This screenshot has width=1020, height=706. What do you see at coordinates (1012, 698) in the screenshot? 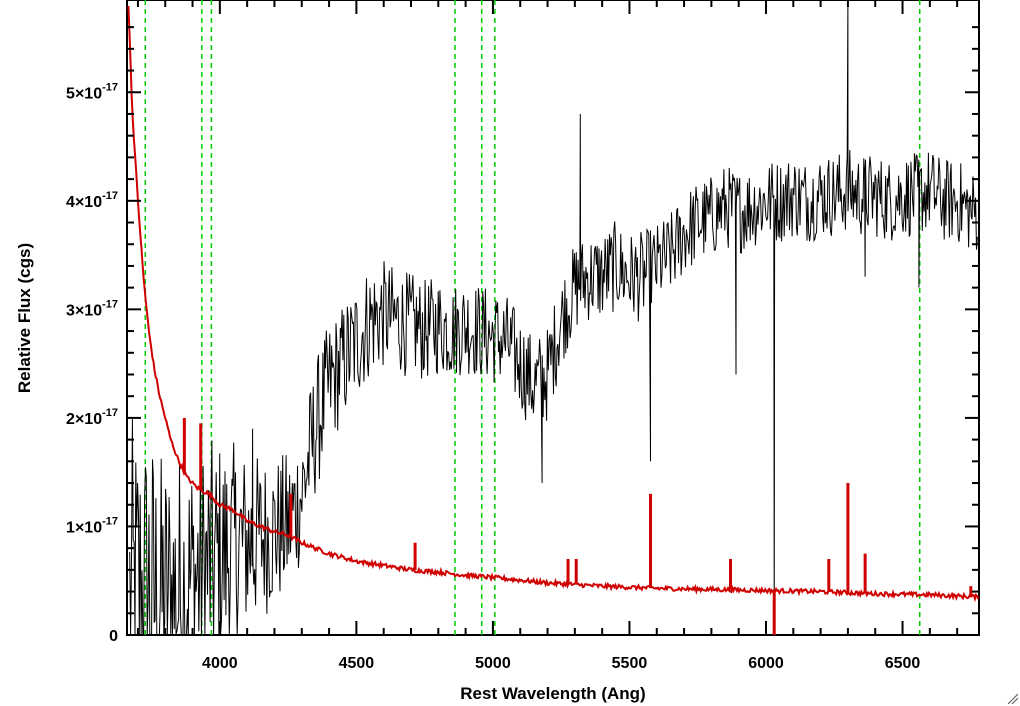
I see `resize-grip-icon` at bounding box center [1012, 698].